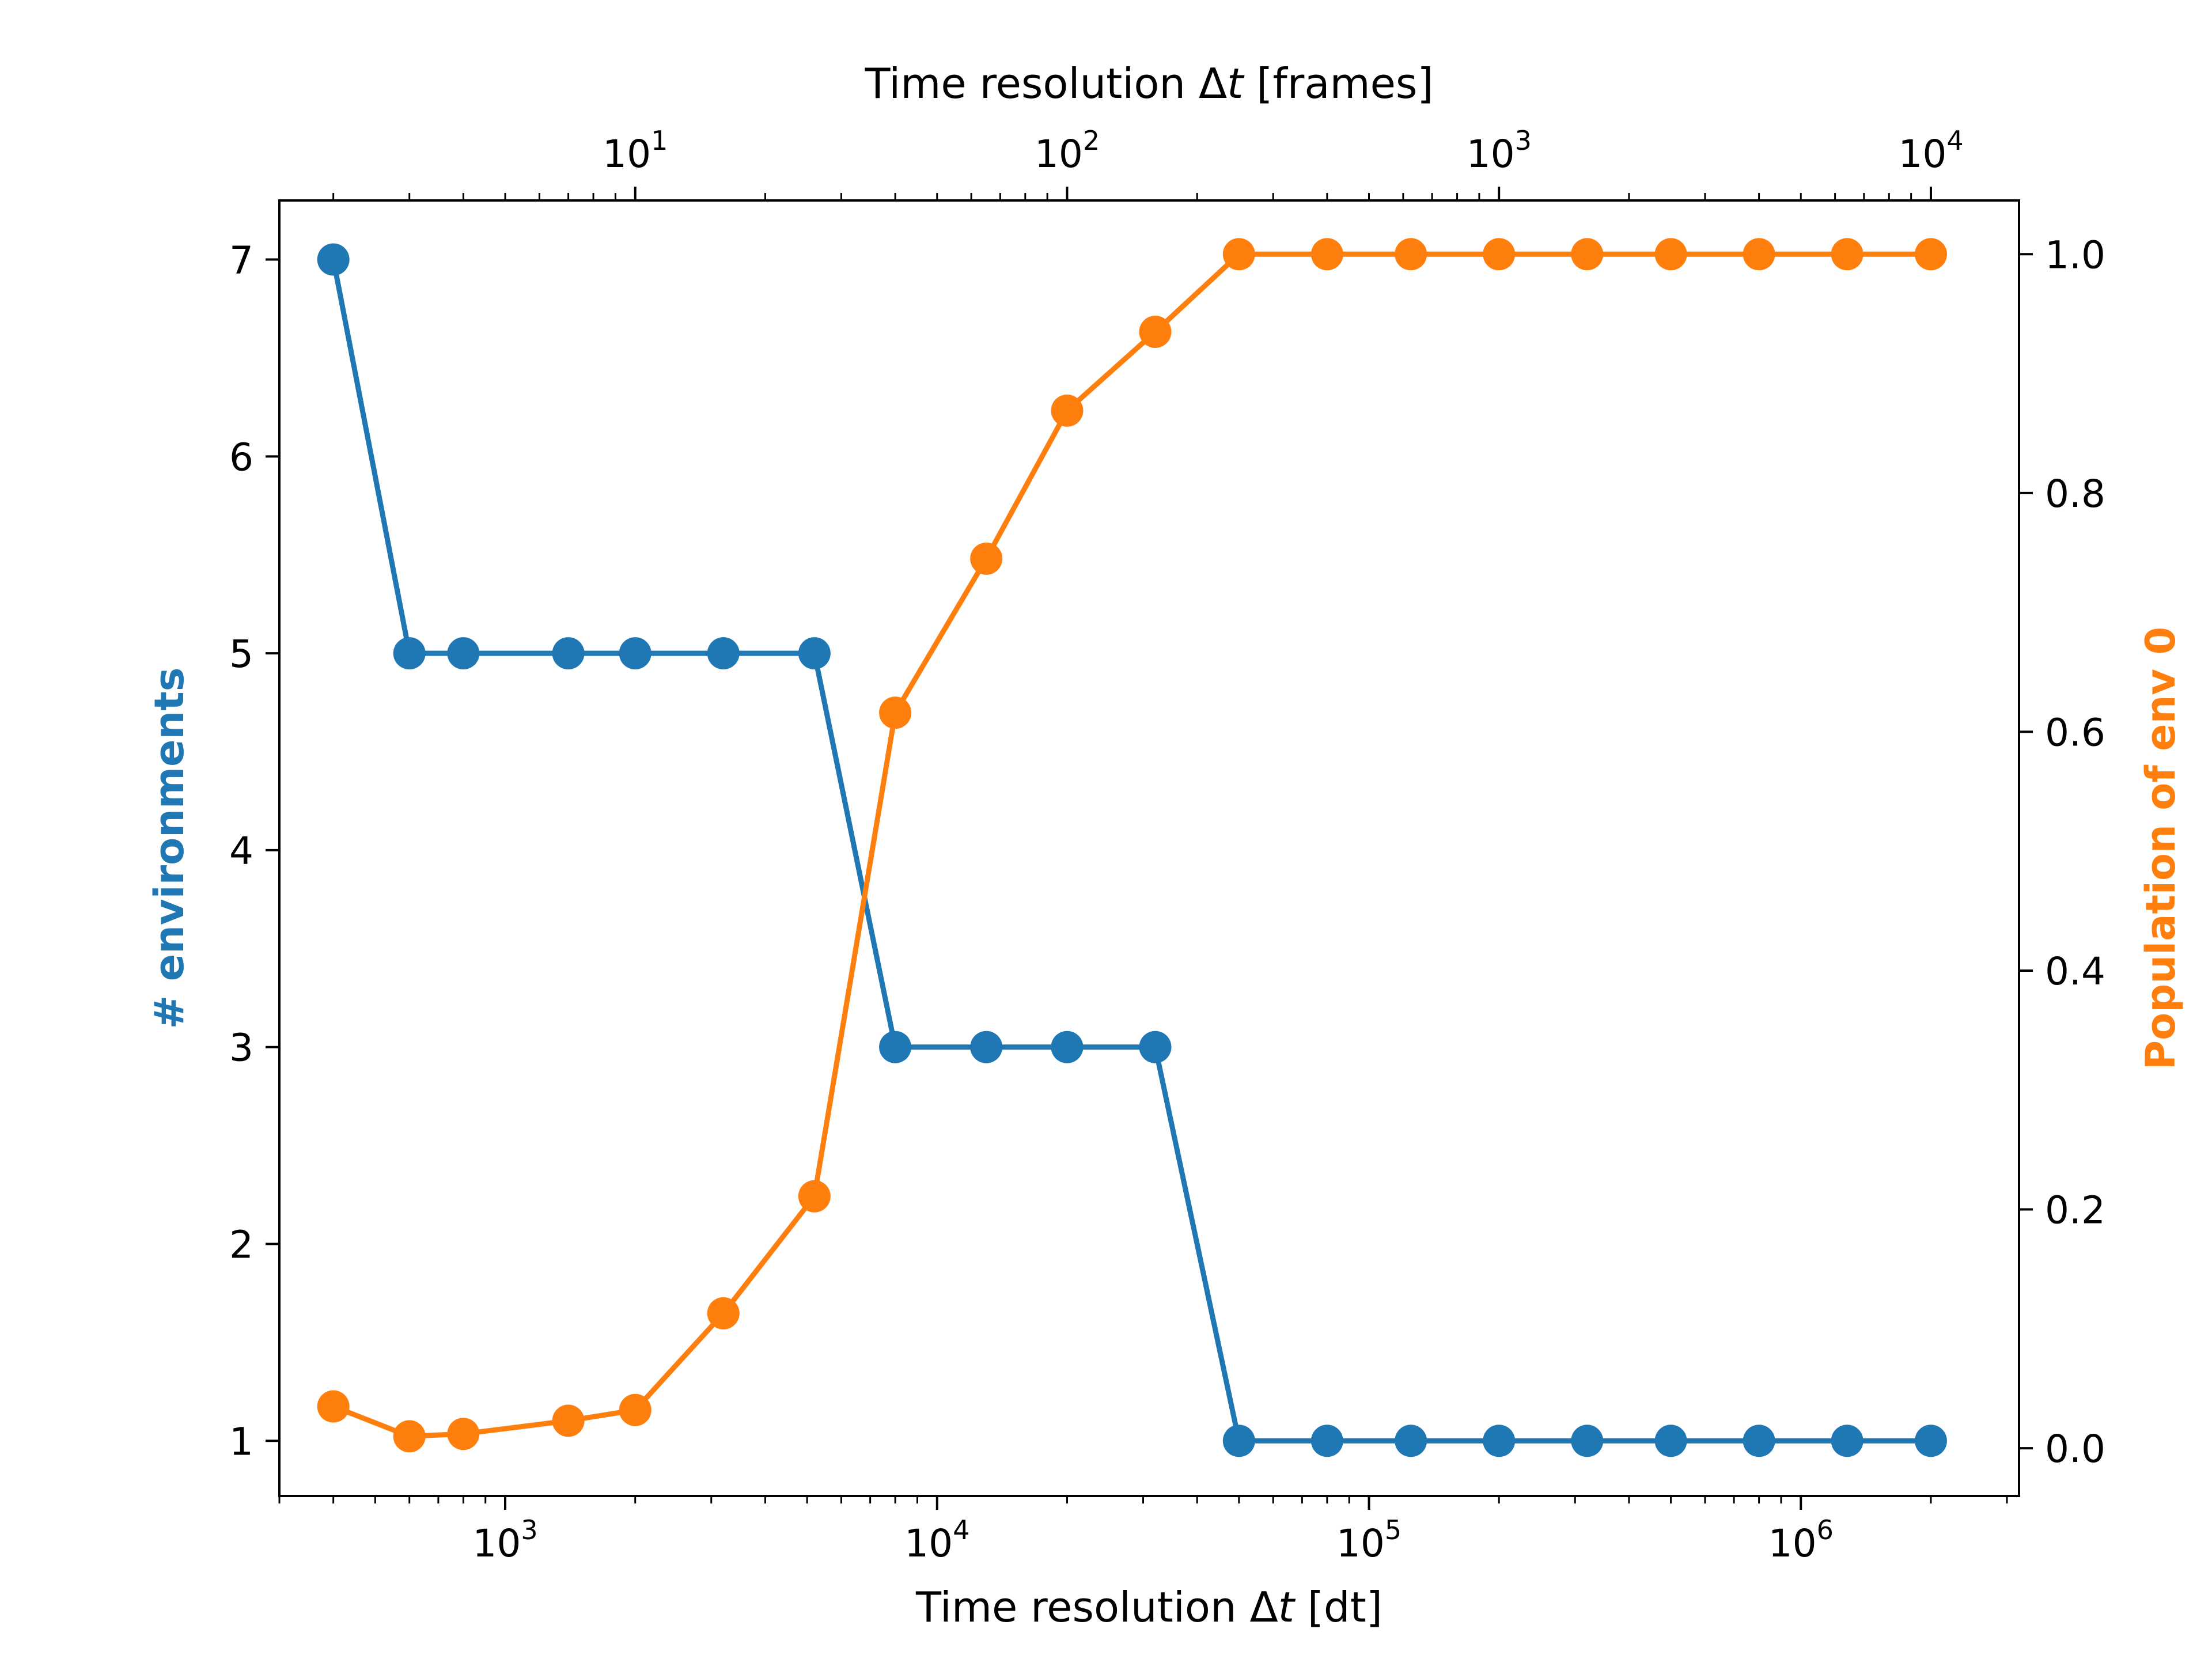 Image resolution: width=2212 pixels, height=1659 pixels. What do you see at coordinates (936, 1540) in the screenshot?
I see `bottom-tick-label: 10⁴` at bounding box center [936, 1540].